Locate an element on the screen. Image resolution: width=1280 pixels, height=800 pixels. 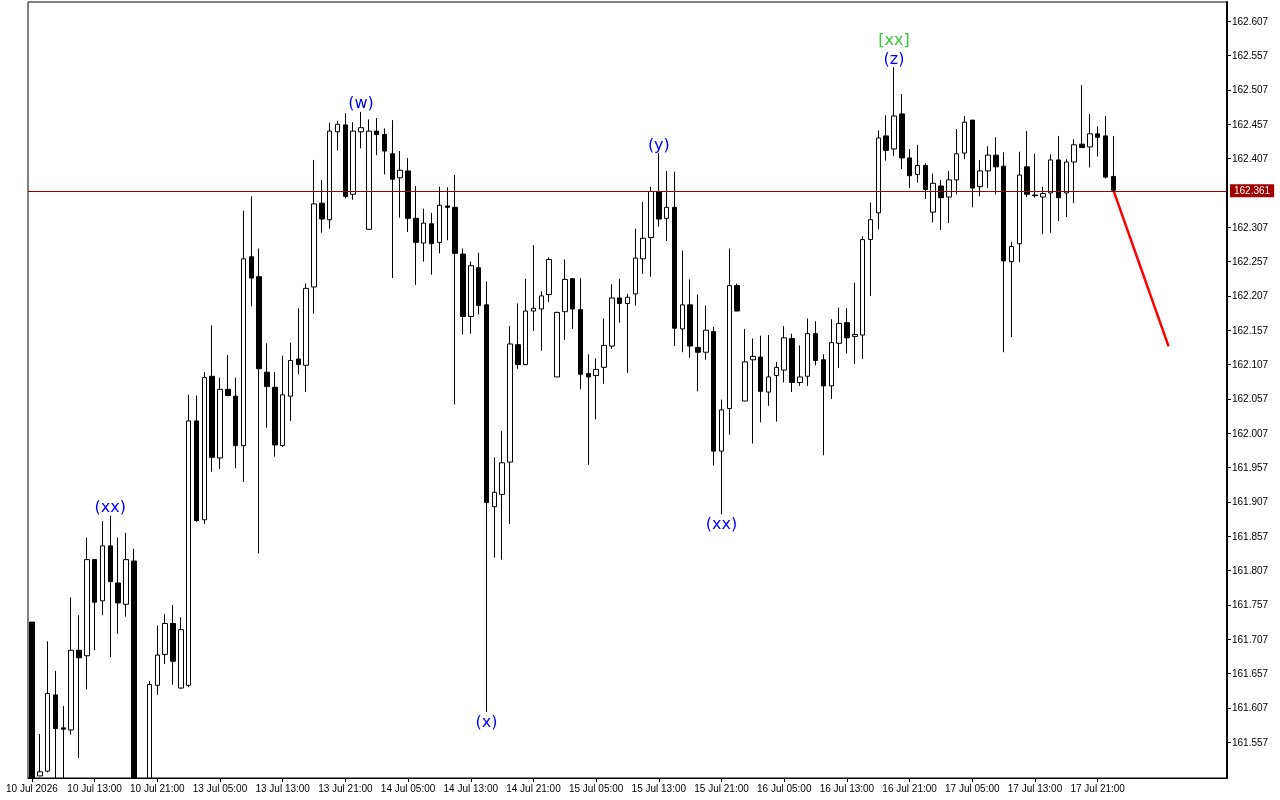
x-tick-label: 16 Jul 13:00 is located at coordinates (847, 788).